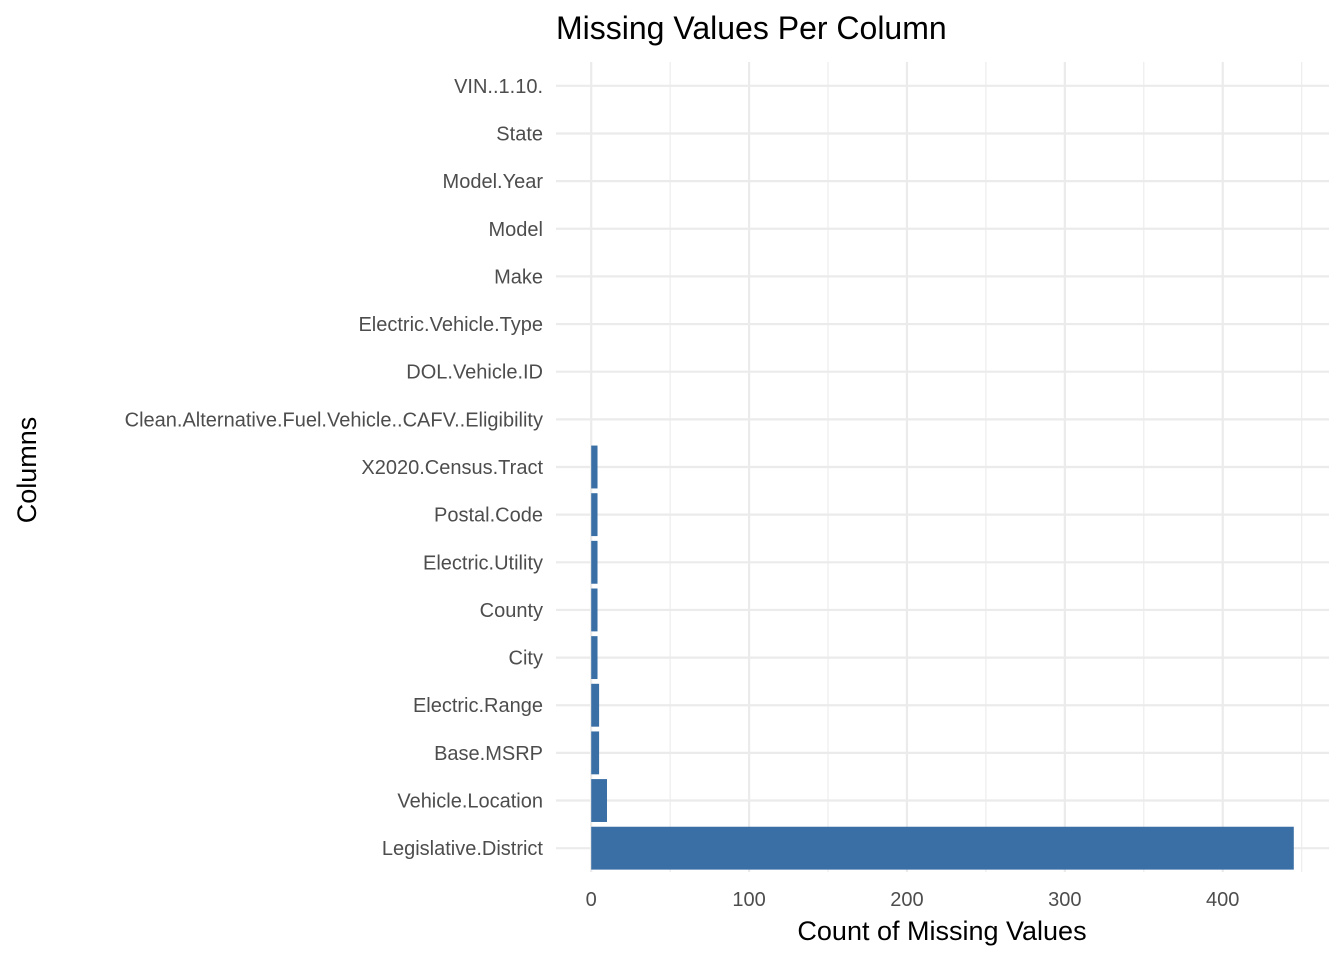 Image resolution: width=1344 pixels, height=960 pixels. What do you see at coordinates (519, 134) in the screenshot?
I see `y-tick-label: State` at bounding box center [519, 134].